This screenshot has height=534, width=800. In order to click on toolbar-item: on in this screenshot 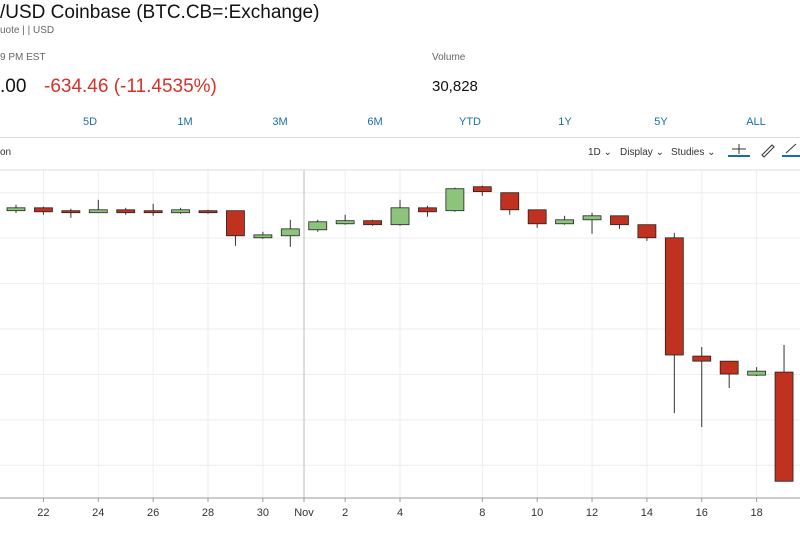, I will do `click(6, 152)`.